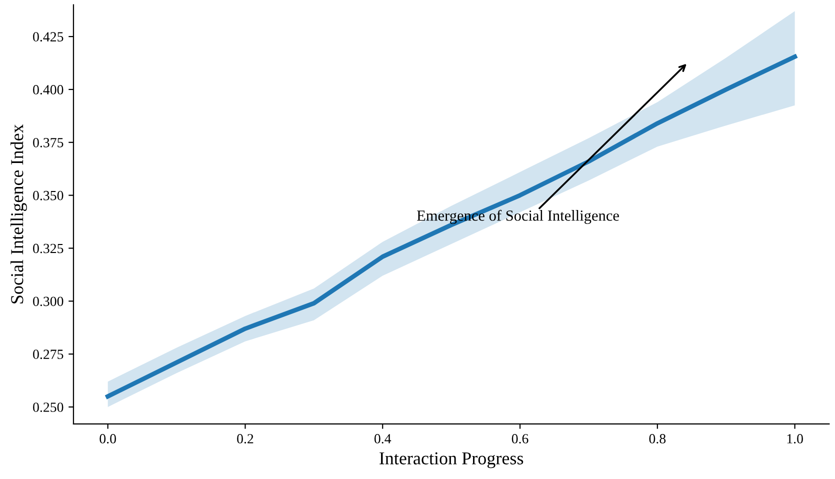 This screenshot has height=479, width=835. I want to click on x-tick-label: 0.6, so click(520, 439).